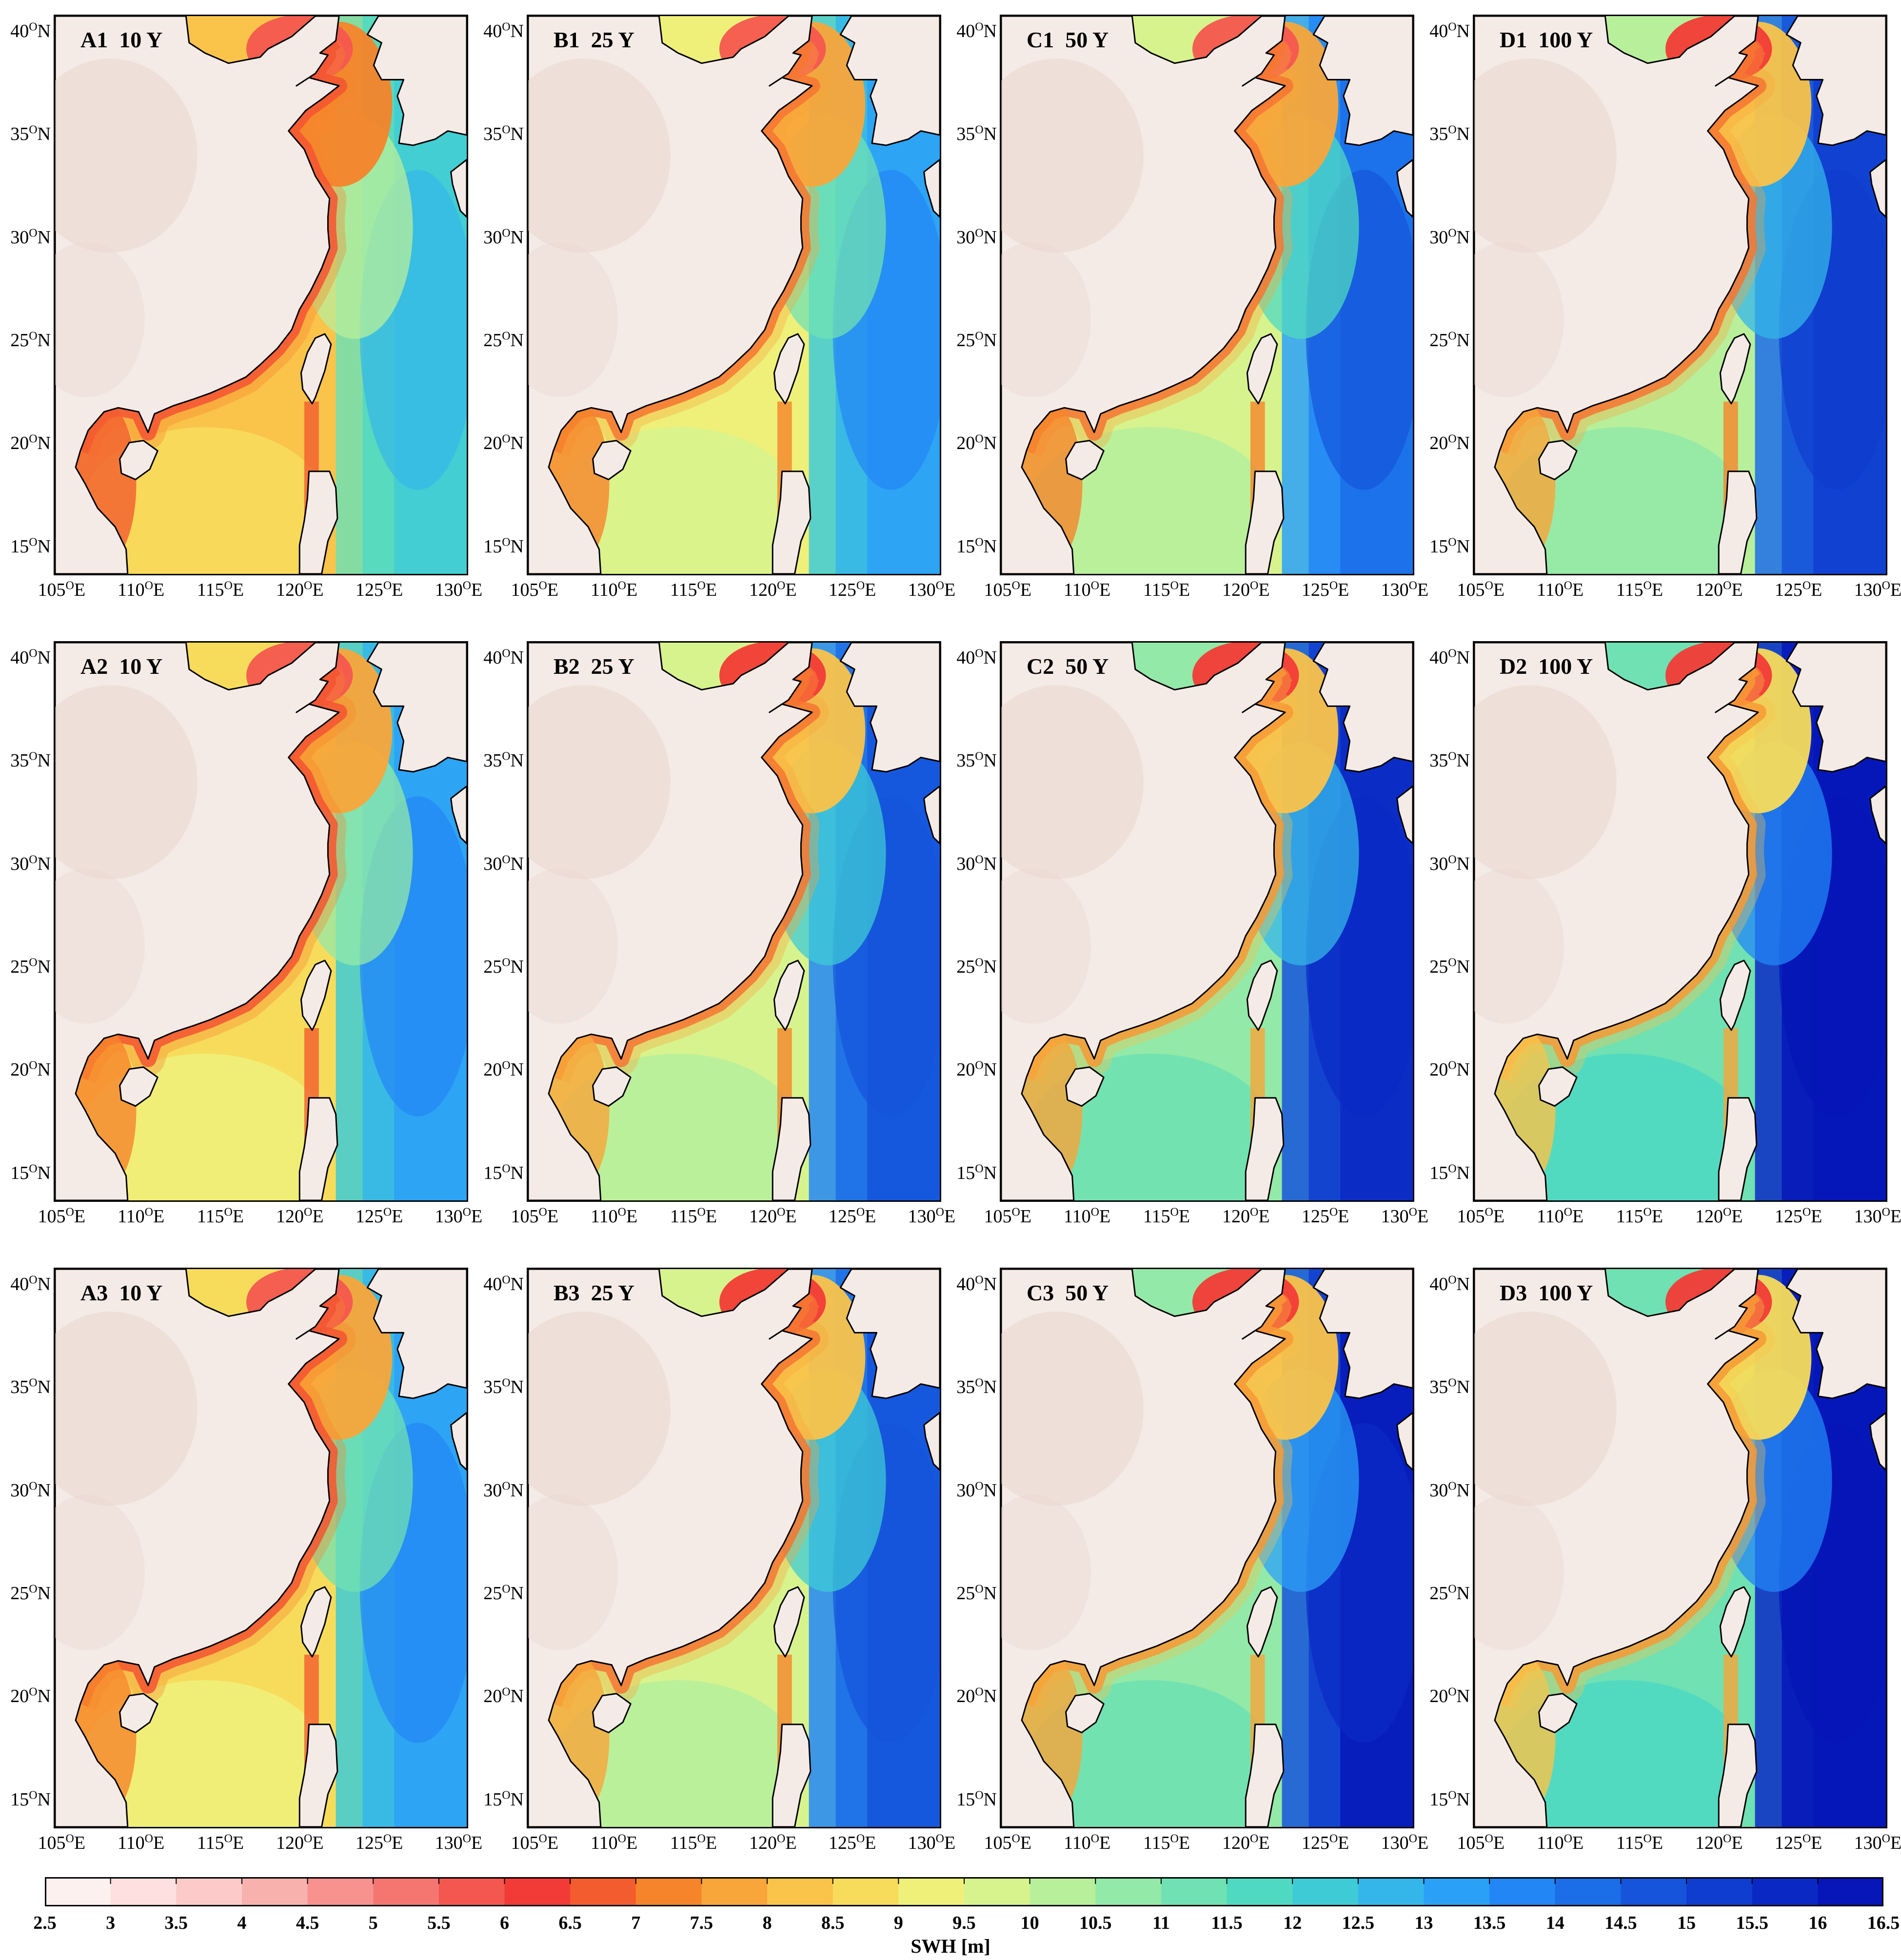 The image size is (1901, 1960). What do you see at coordinates (121, 1292) in the screenshot?
I see `panel-label: A3 10 Y` at bounding box center [121, 1292].